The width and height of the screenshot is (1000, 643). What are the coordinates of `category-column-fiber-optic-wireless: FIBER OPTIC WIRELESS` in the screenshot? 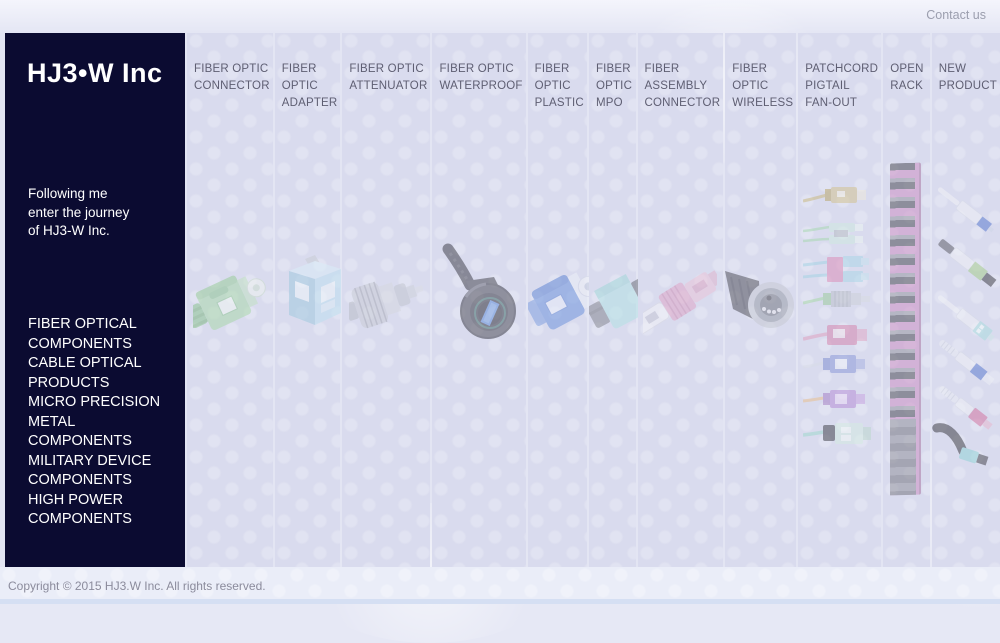 It's located at (761, 300).